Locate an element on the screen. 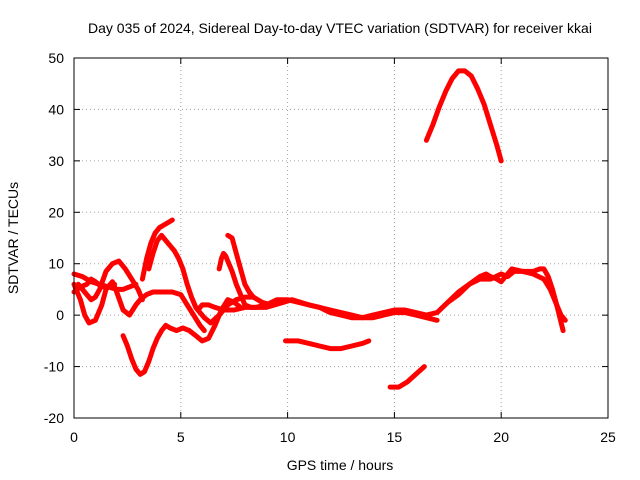 Image resolution: width=640 pixels, height=480 pixels. series-line-arc-c is located at coordinates (110, 280).